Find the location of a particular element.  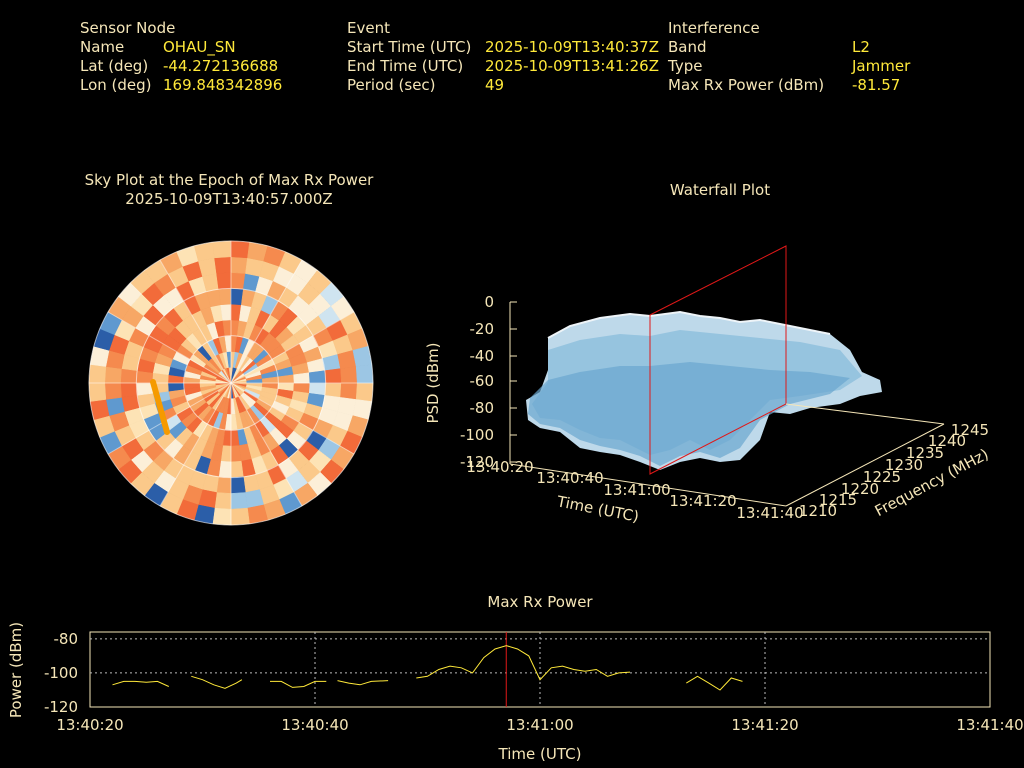

waterfall-title: Waterfall Plot is located at coordinates (720, 190).